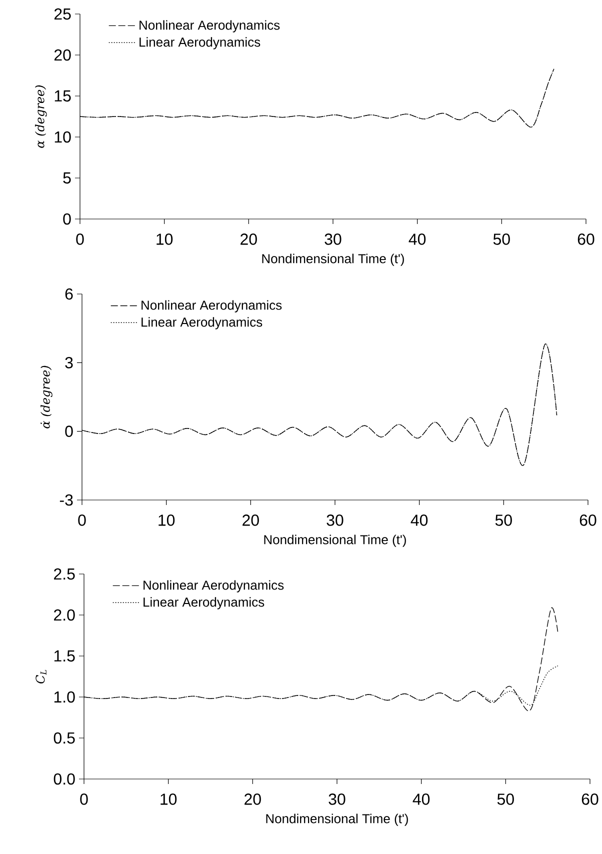 The image size is (602, 854). What do you see at coordinates (46, 397) in the screenshot?
I see `y-axis-title: α̇ (degree)` at bounding box center [46, 397].